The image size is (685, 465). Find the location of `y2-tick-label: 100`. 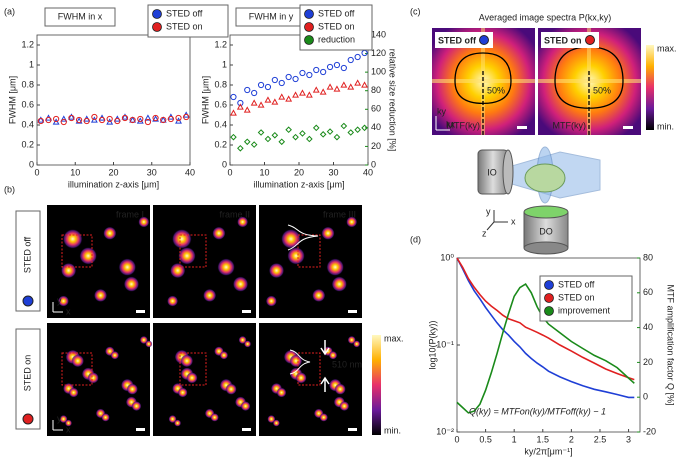

y2-tick-label: 100 is located at coordinates (378, 72).